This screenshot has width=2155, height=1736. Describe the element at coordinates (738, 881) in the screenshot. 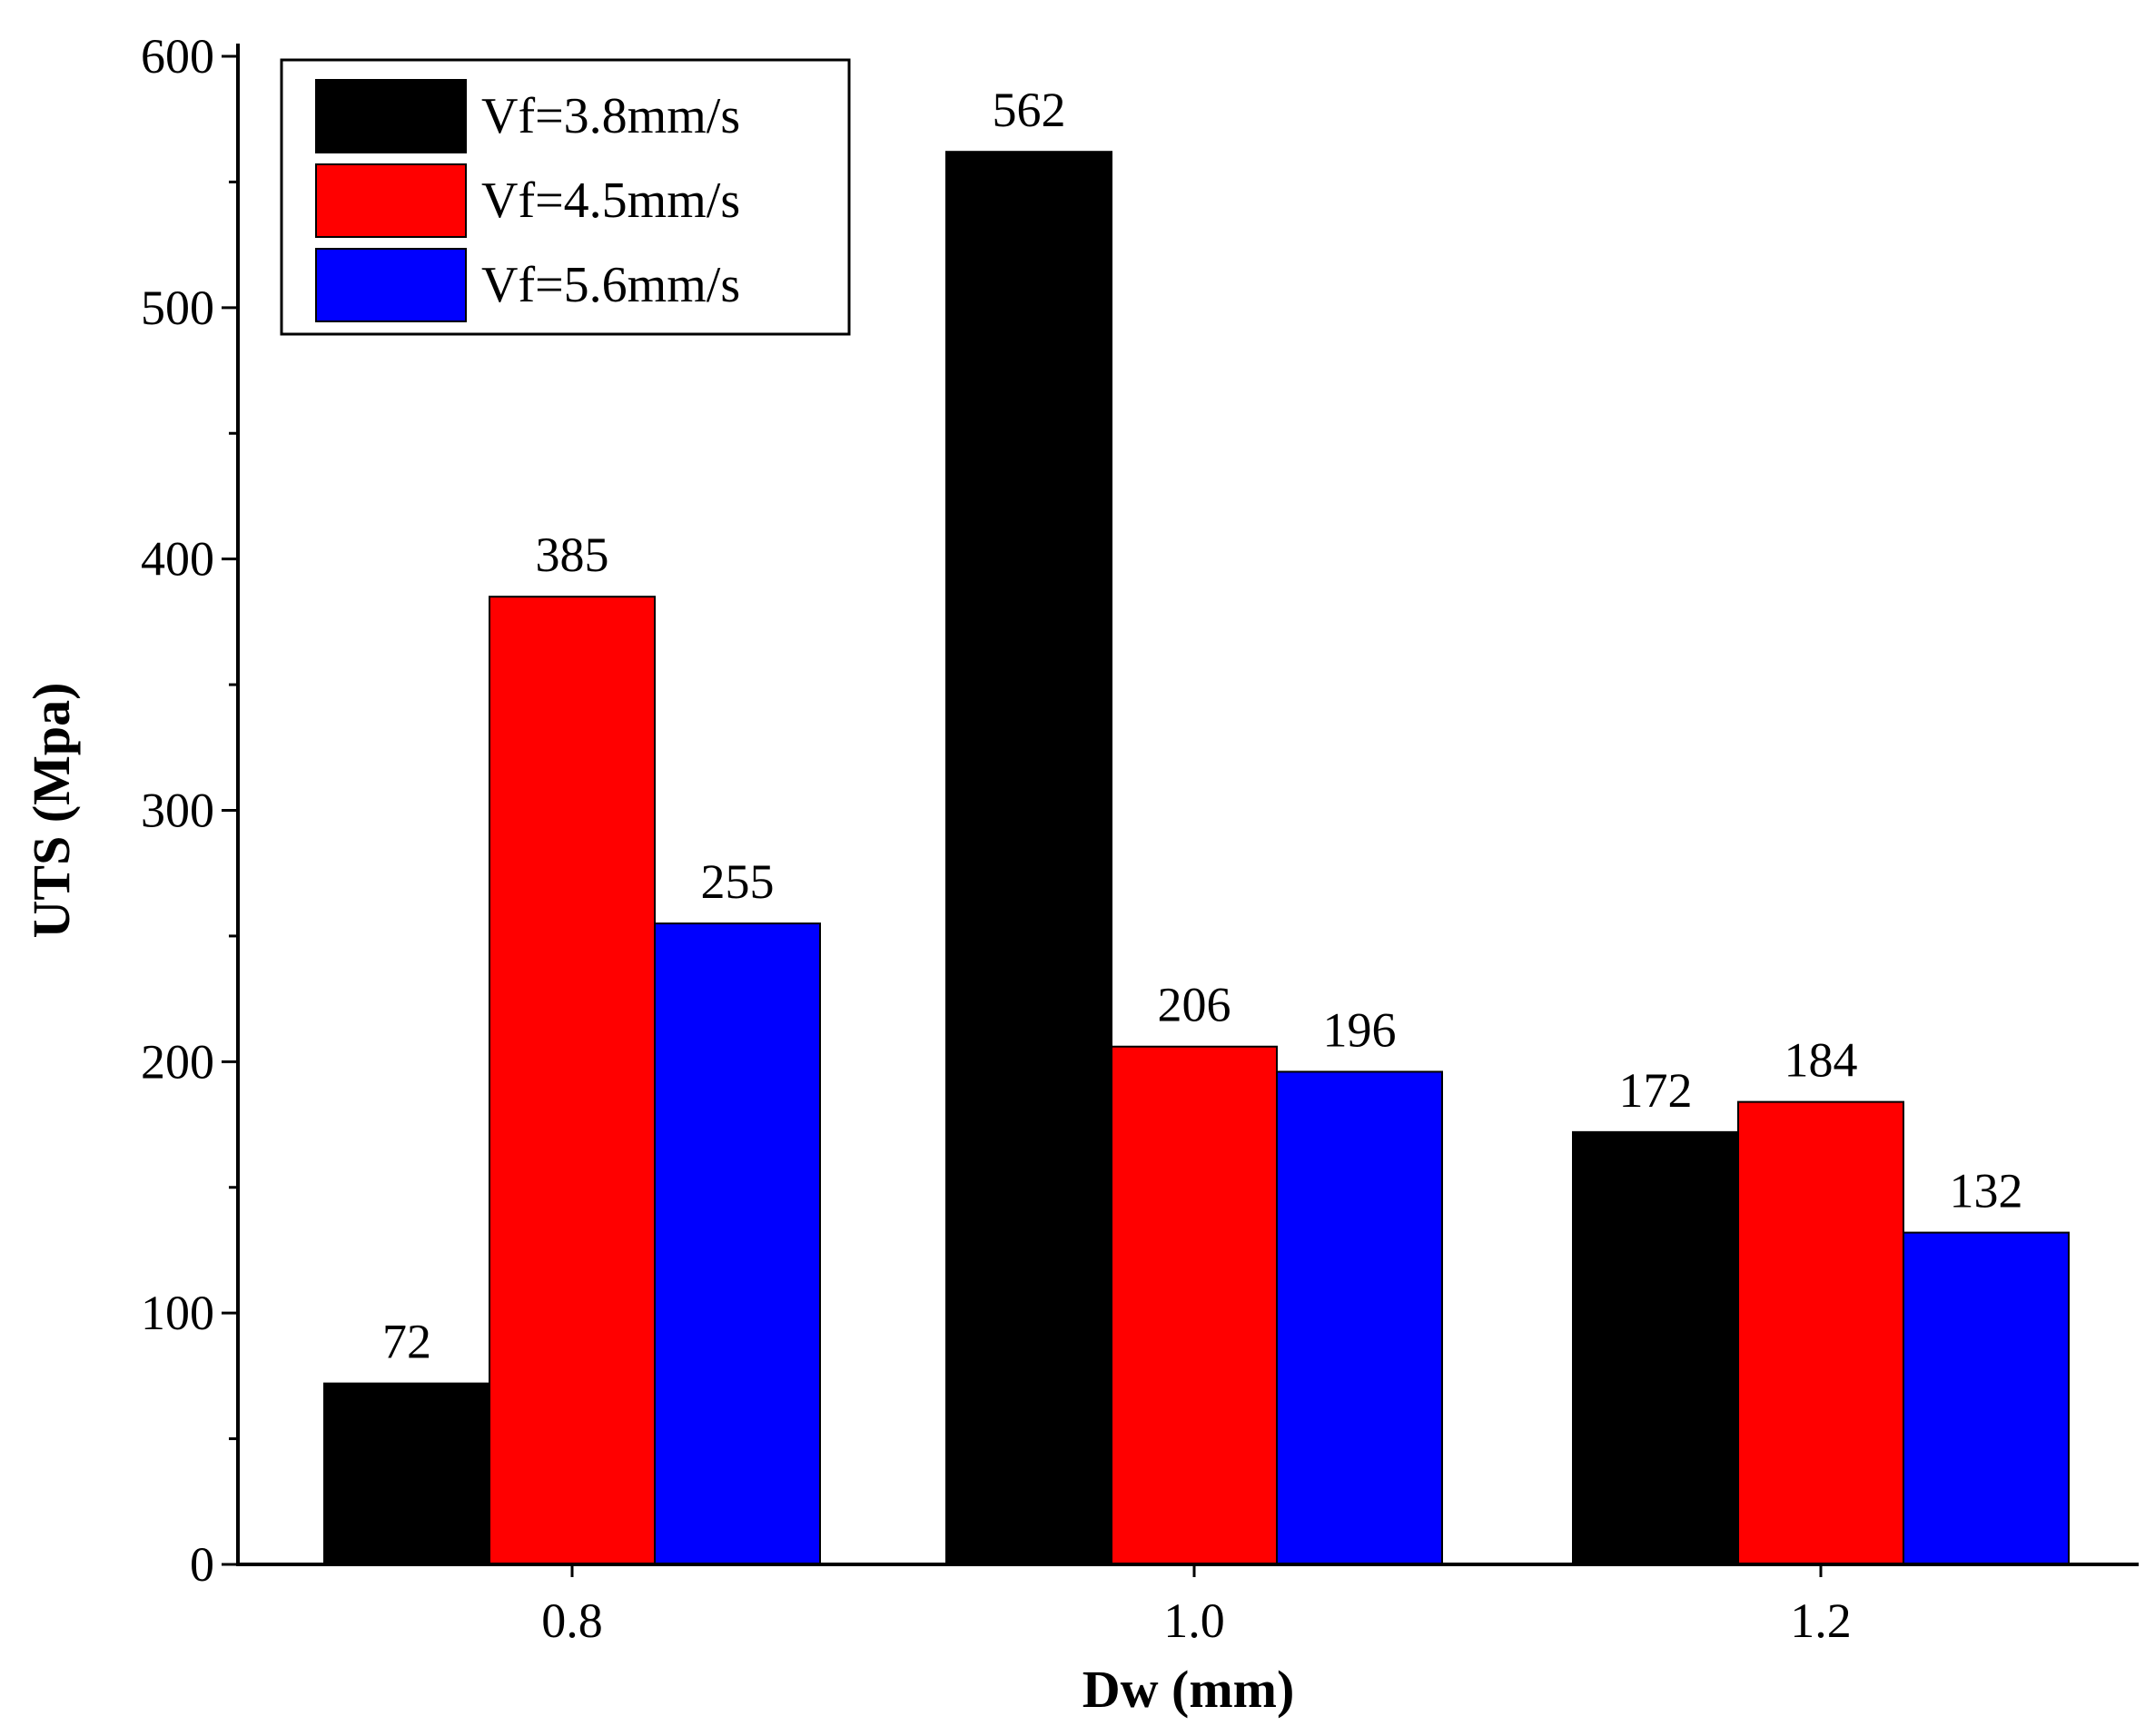

I see `data-label-0.8-series-3: 255` at that location.